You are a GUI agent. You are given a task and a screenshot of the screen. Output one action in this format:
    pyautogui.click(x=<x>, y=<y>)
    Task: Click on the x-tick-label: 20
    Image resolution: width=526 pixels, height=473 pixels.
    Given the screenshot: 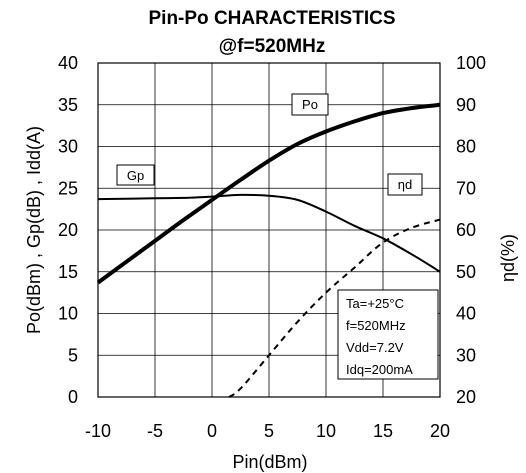 What is the action you would take?
    pyautogui.click(x=440, y=431)
    